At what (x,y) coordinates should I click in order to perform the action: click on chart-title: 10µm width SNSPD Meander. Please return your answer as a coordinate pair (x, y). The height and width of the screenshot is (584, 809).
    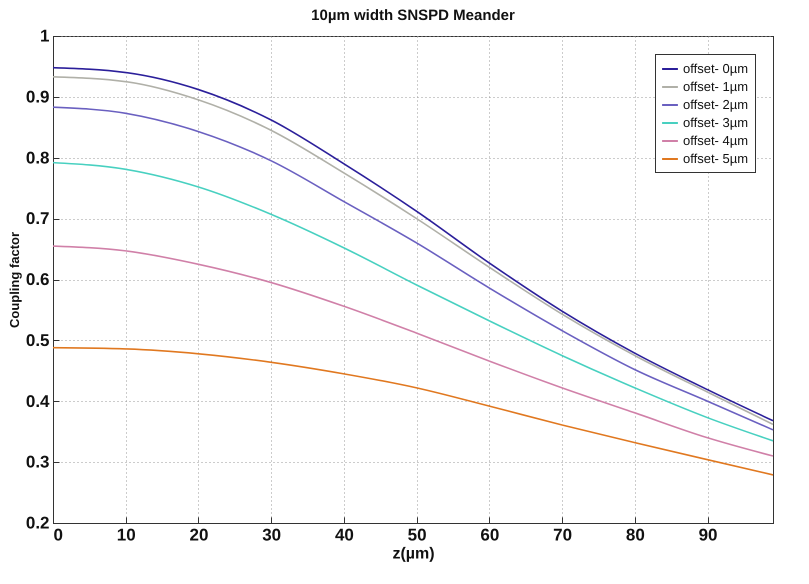
    Looking at the image, I should click on (413, 15).